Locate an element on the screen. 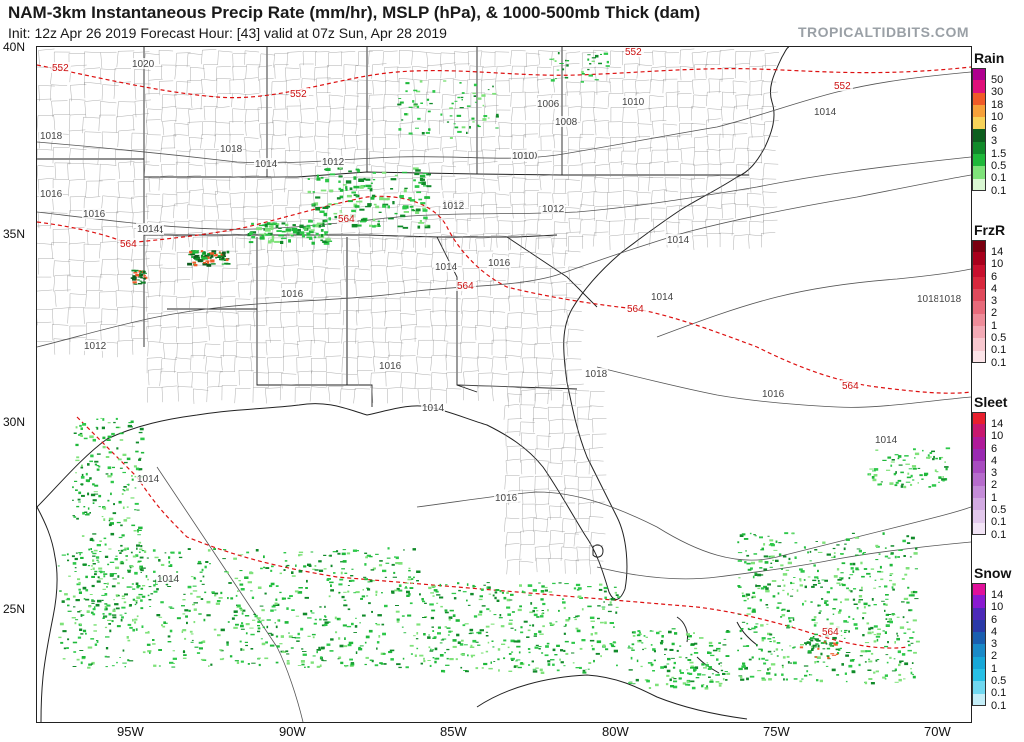 The height and width of the screenshot is (742, 1024). legend-row: 0.1 is located at coordinates (997, 526).